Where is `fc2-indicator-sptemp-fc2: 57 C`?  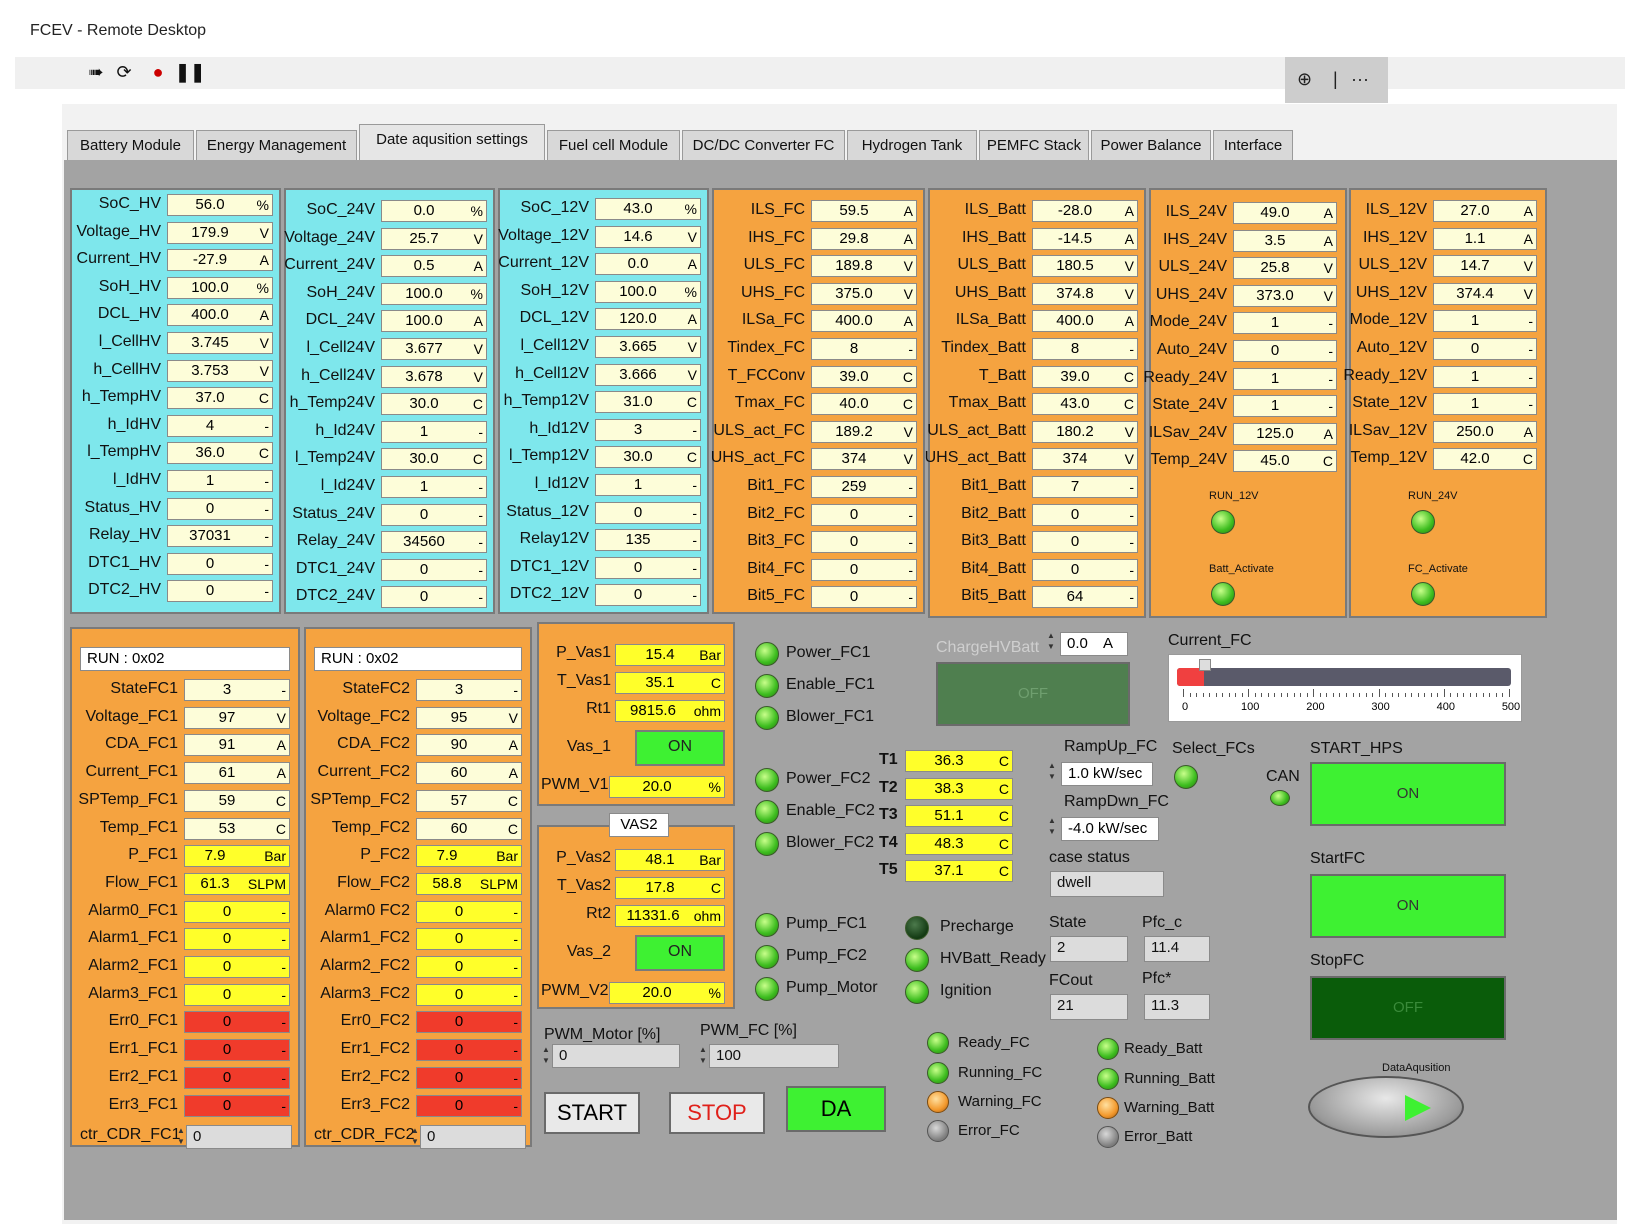 fc2-indicator-sptemp-fc2: 57 C is located at coordinates (469, 800).